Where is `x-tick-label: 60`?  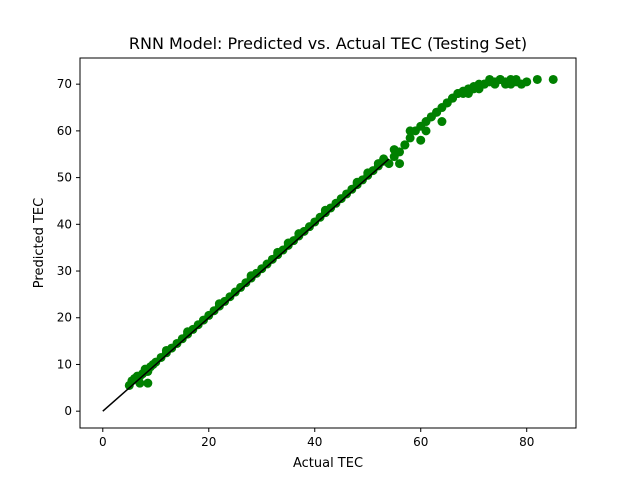 x-tick-label: 60 is located at coordinates (420, 442).